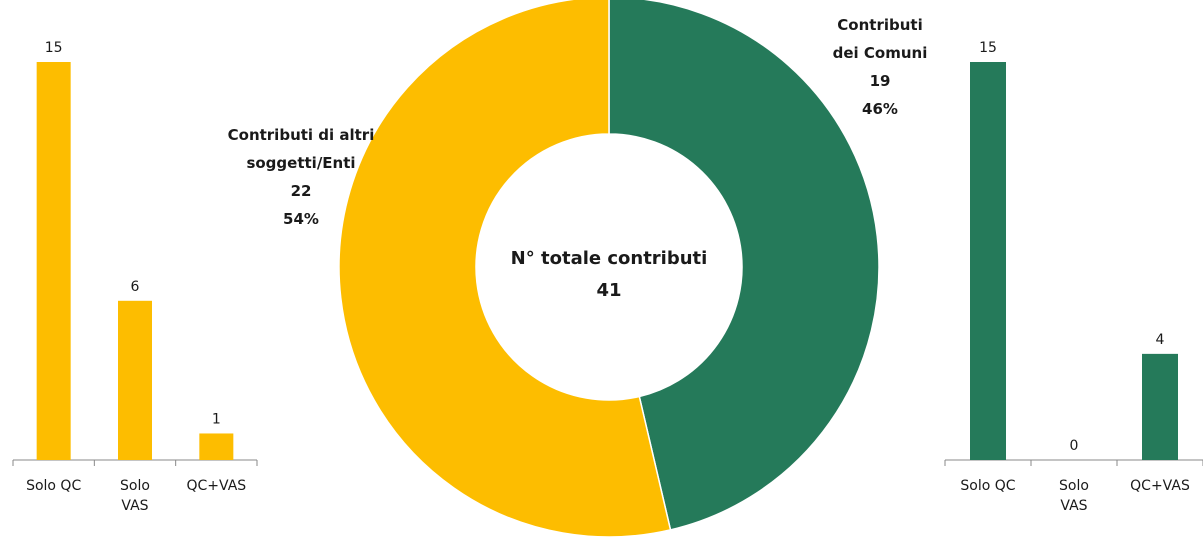 The width and height of the screenshot is (1203, 547). What do you see at coordinates (880, 109) in the screenshot?
I see `donut-slice-label-0: 46%` at bounding box center [880, 109].